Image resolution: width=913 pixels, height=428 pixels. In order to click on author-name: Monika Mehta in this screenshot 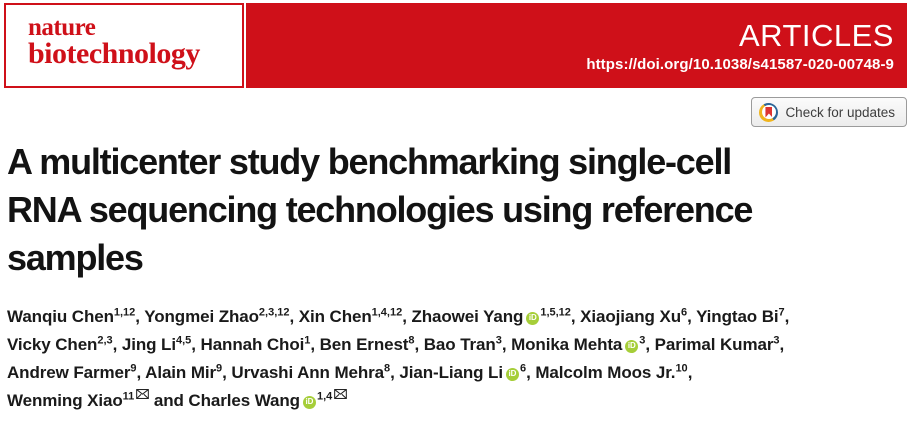, I will do `click(567, 344)`.